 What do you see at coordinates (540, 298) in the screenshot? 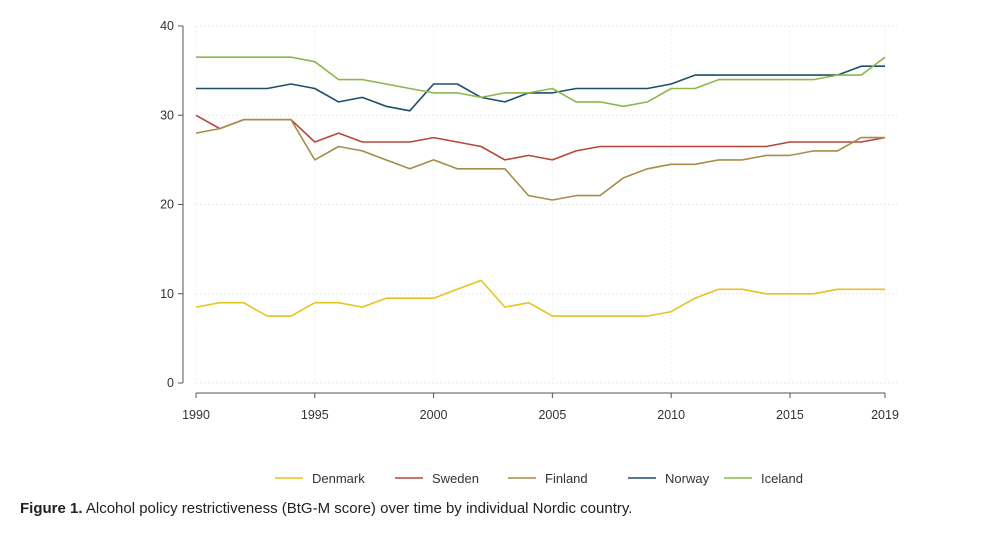
I see `series-line-denmark` at bounding box center [540, 298].